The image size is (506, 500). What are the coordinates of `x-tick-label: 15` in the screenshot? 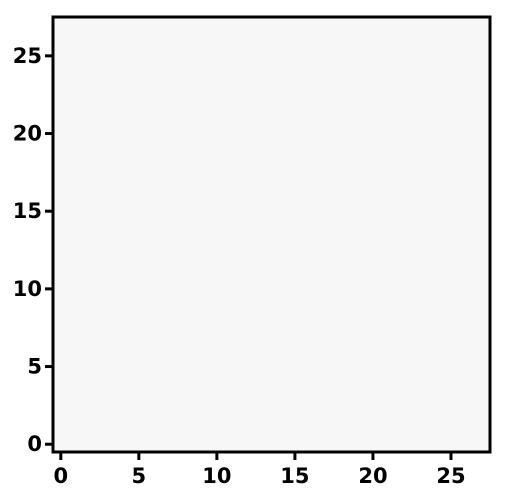 It's located at (294, 476).